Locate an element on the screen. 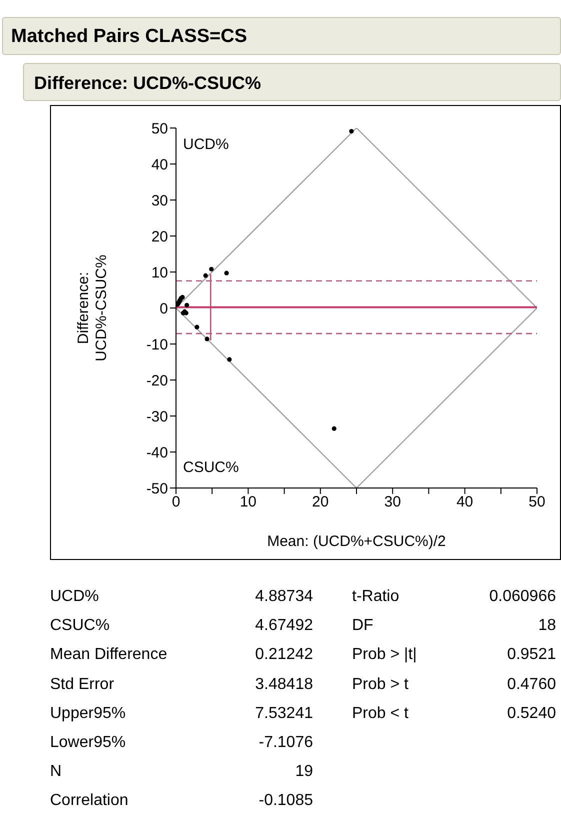 This screenshot has width=561, height=832. text: -7.1076 is located at coordinates (285, 743).